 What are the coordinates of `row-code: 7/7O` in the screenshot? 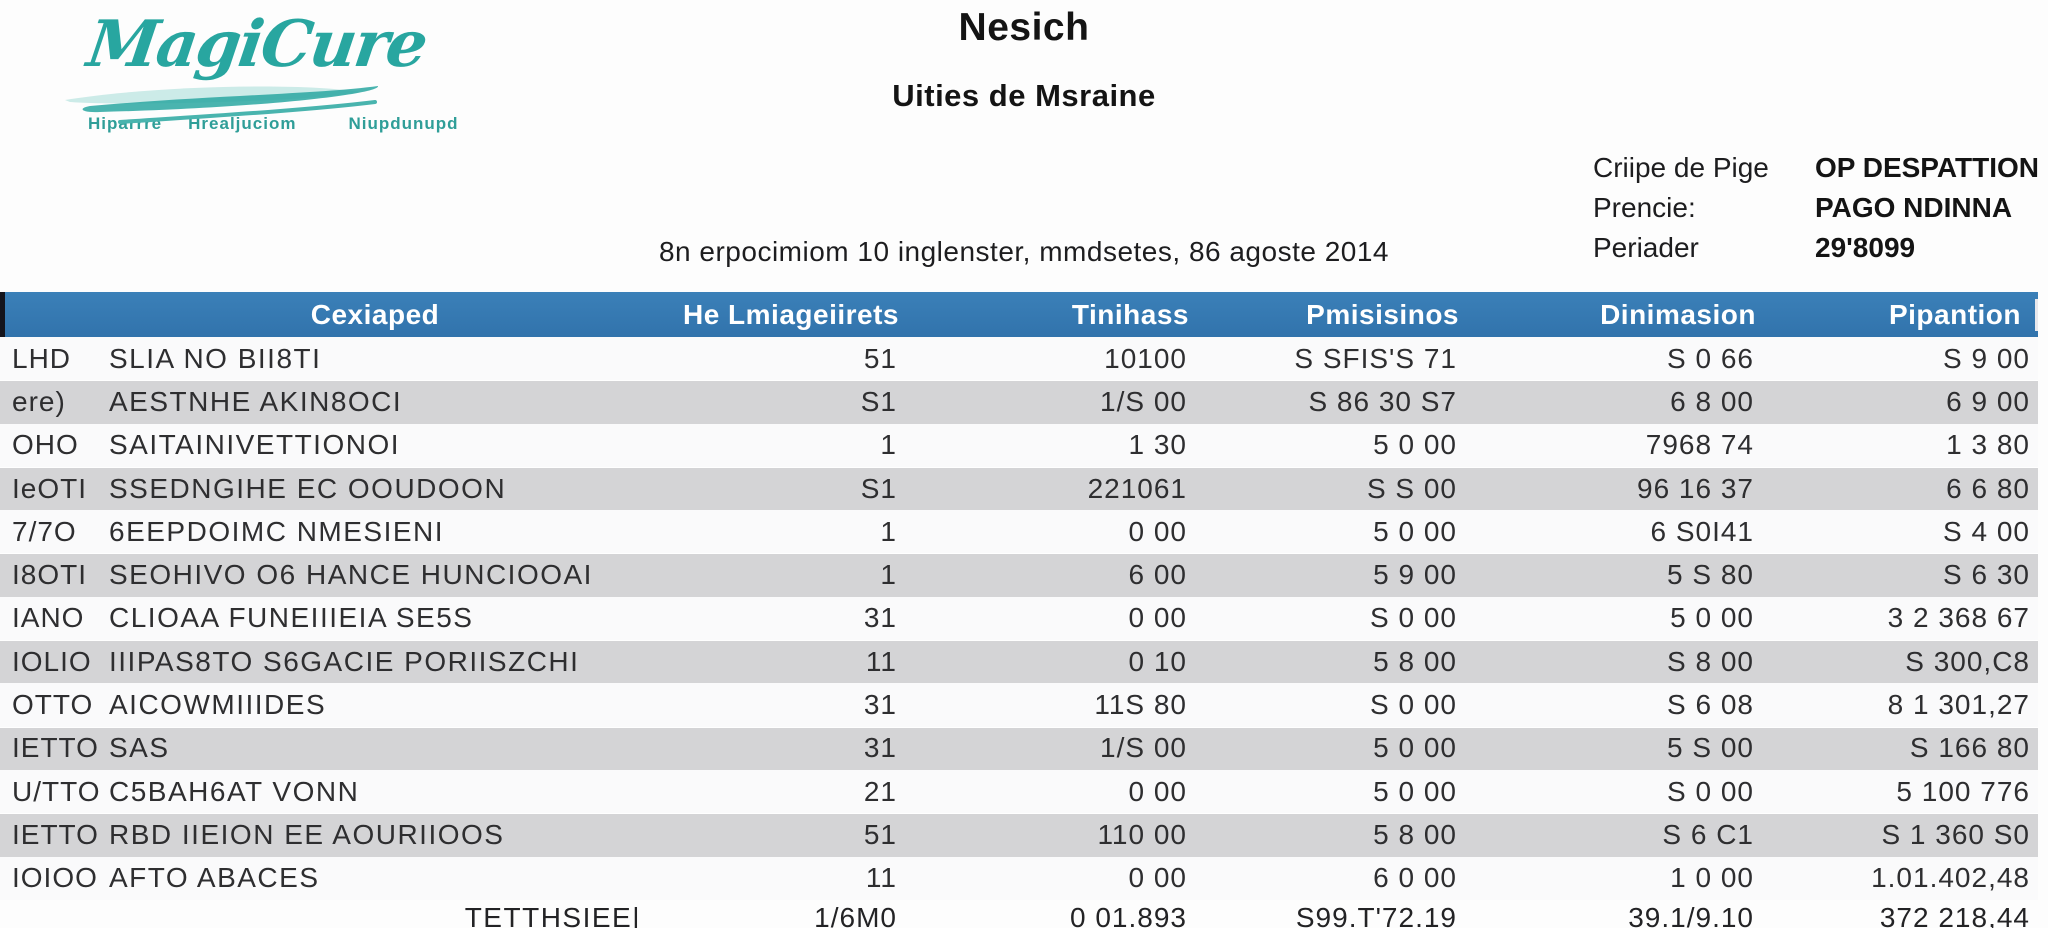 It's located at (44, 531).